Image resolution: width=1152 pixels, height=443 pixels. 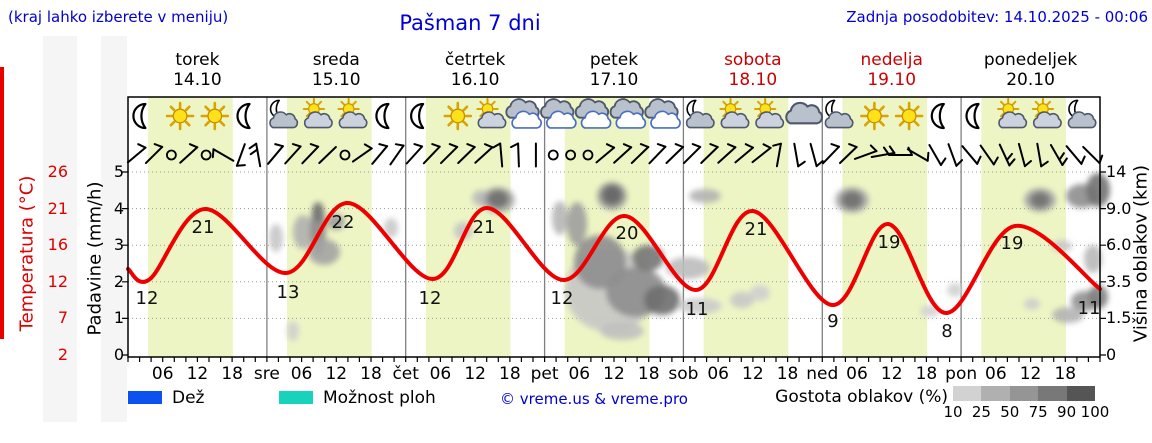 I want to click on cloudheight-tick-label: 3.5, so click(x=1119, y=281).